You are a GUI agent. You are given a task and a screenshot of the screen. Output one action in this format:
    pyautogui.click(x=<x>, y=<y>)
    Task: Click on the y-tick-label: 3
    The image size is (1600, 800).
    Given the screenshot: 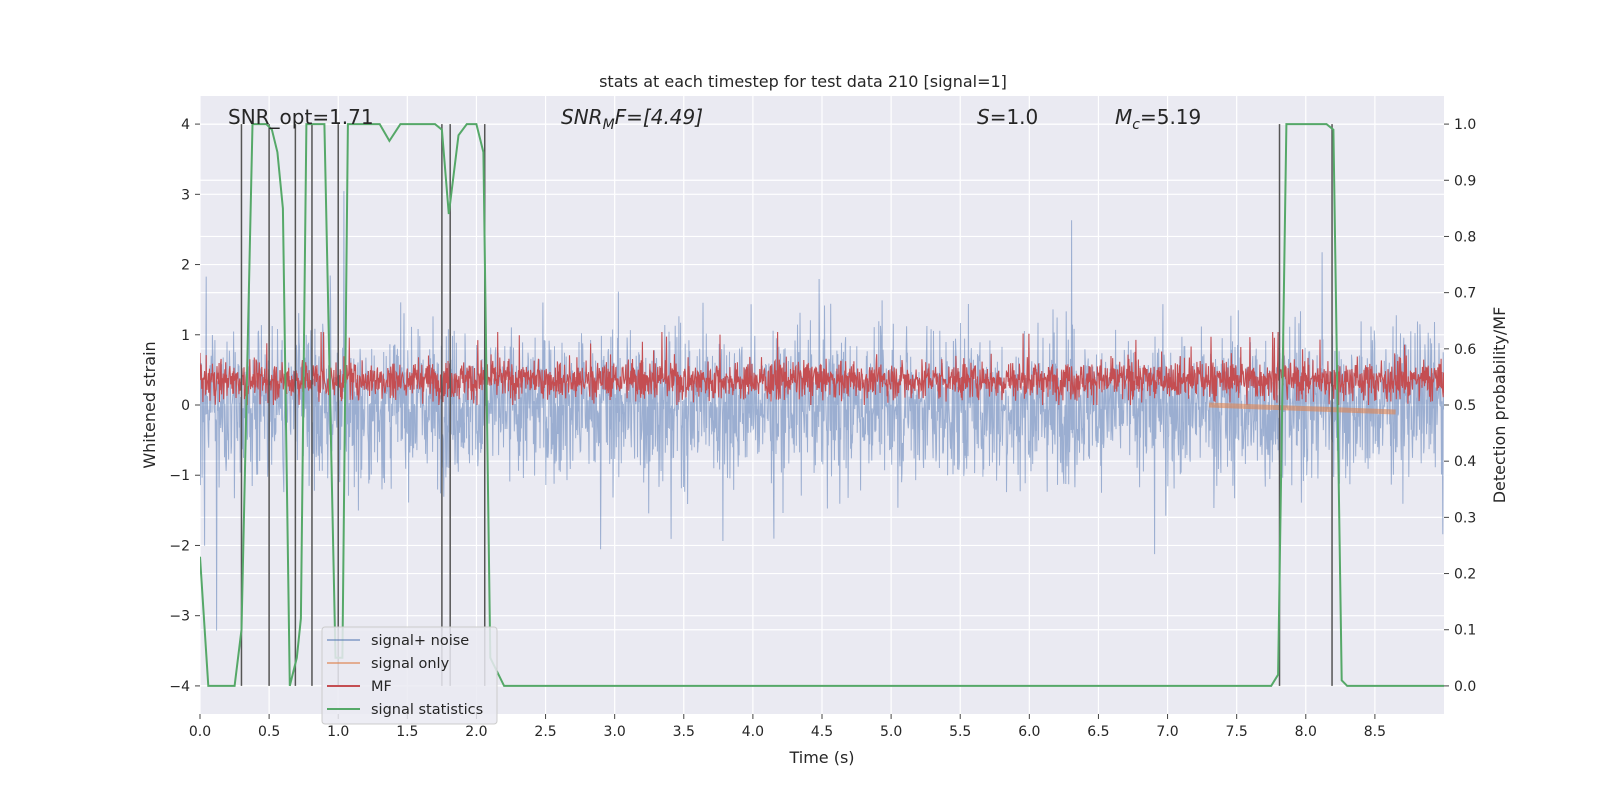 What is the action you would take?
    pyautogui.click(x=185, y=195)
    